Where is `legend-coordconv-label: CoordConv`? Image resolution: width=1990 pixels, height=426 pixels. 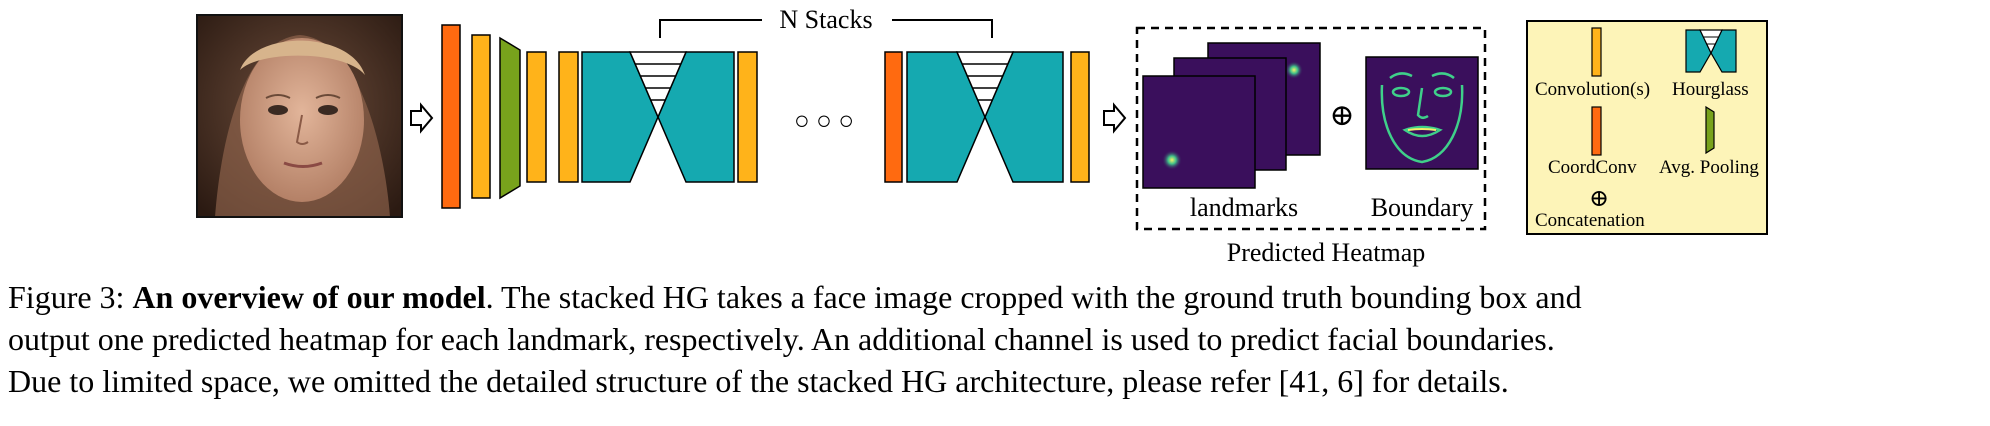 legend-coordconv-label: CoordConv is located at coordinates (1592, 167).